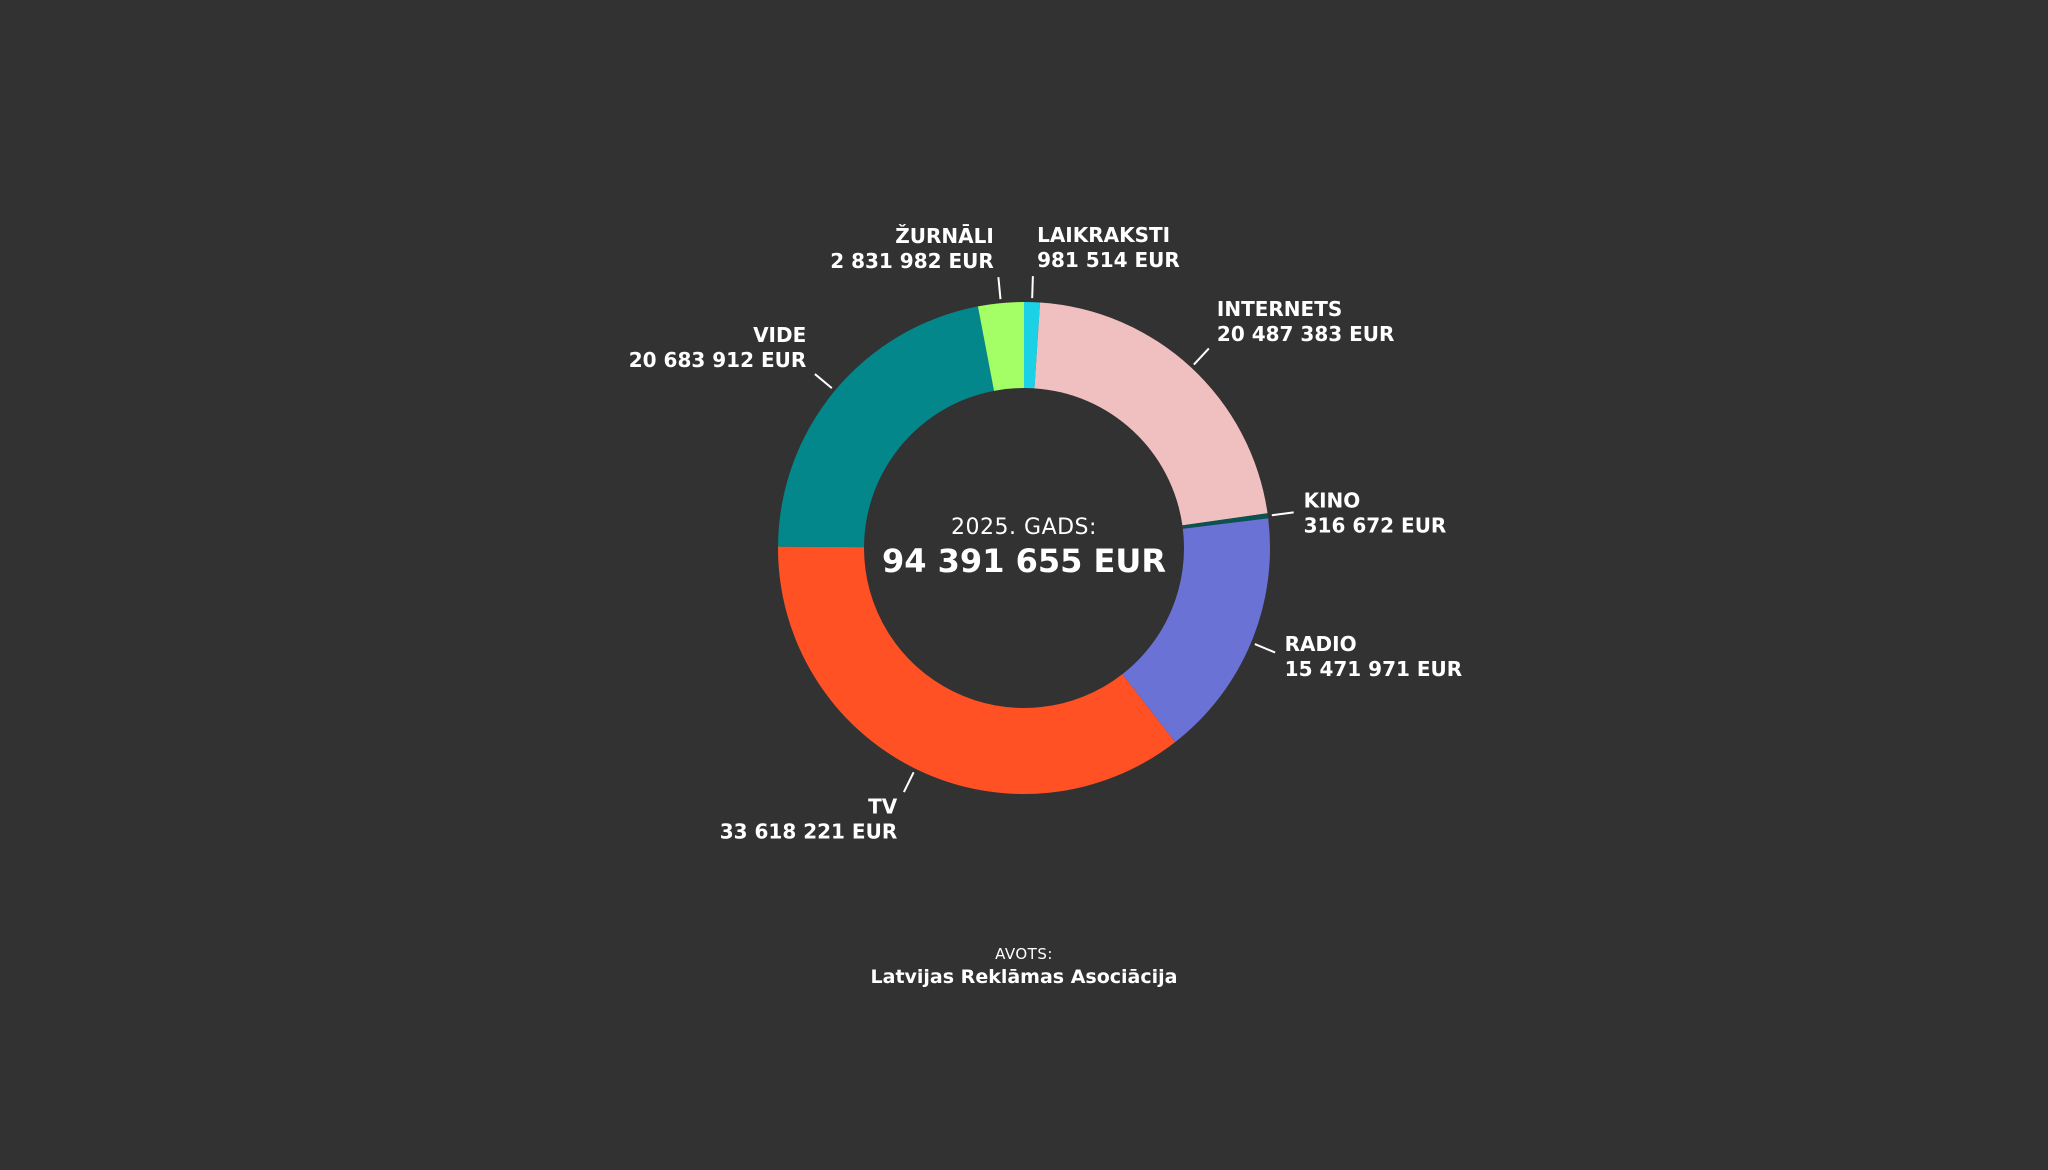 The height and width of the screenshot is (1170, 2048). Describe the element at coordinates (1282, 514) in the screenshot. I see `leader-line-kino` at that location.